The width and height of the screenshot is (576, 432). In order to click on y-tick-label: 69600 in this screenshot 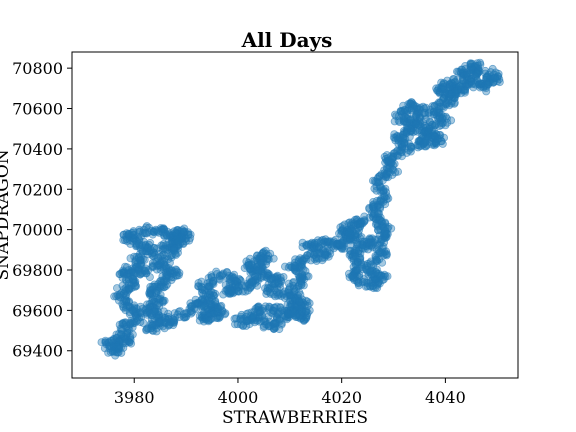, I will do `click(37, 310)`.